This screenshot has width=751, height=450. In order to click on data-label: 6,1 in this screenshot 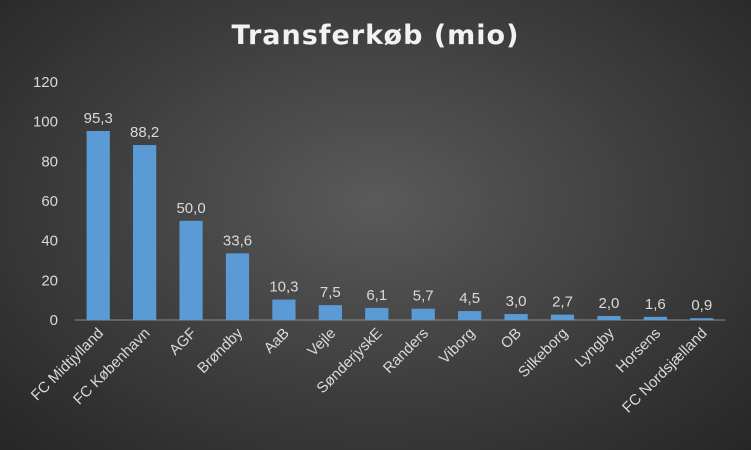, I will do `click(376, 295)`.